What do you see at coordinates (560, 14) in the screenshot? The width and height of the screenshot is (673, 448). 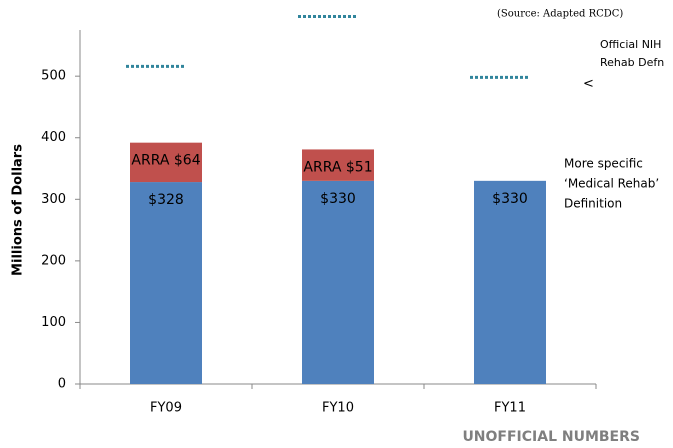 I see `source-note: (Source: Adapted RCDC)` at bounding box center [560, 14].